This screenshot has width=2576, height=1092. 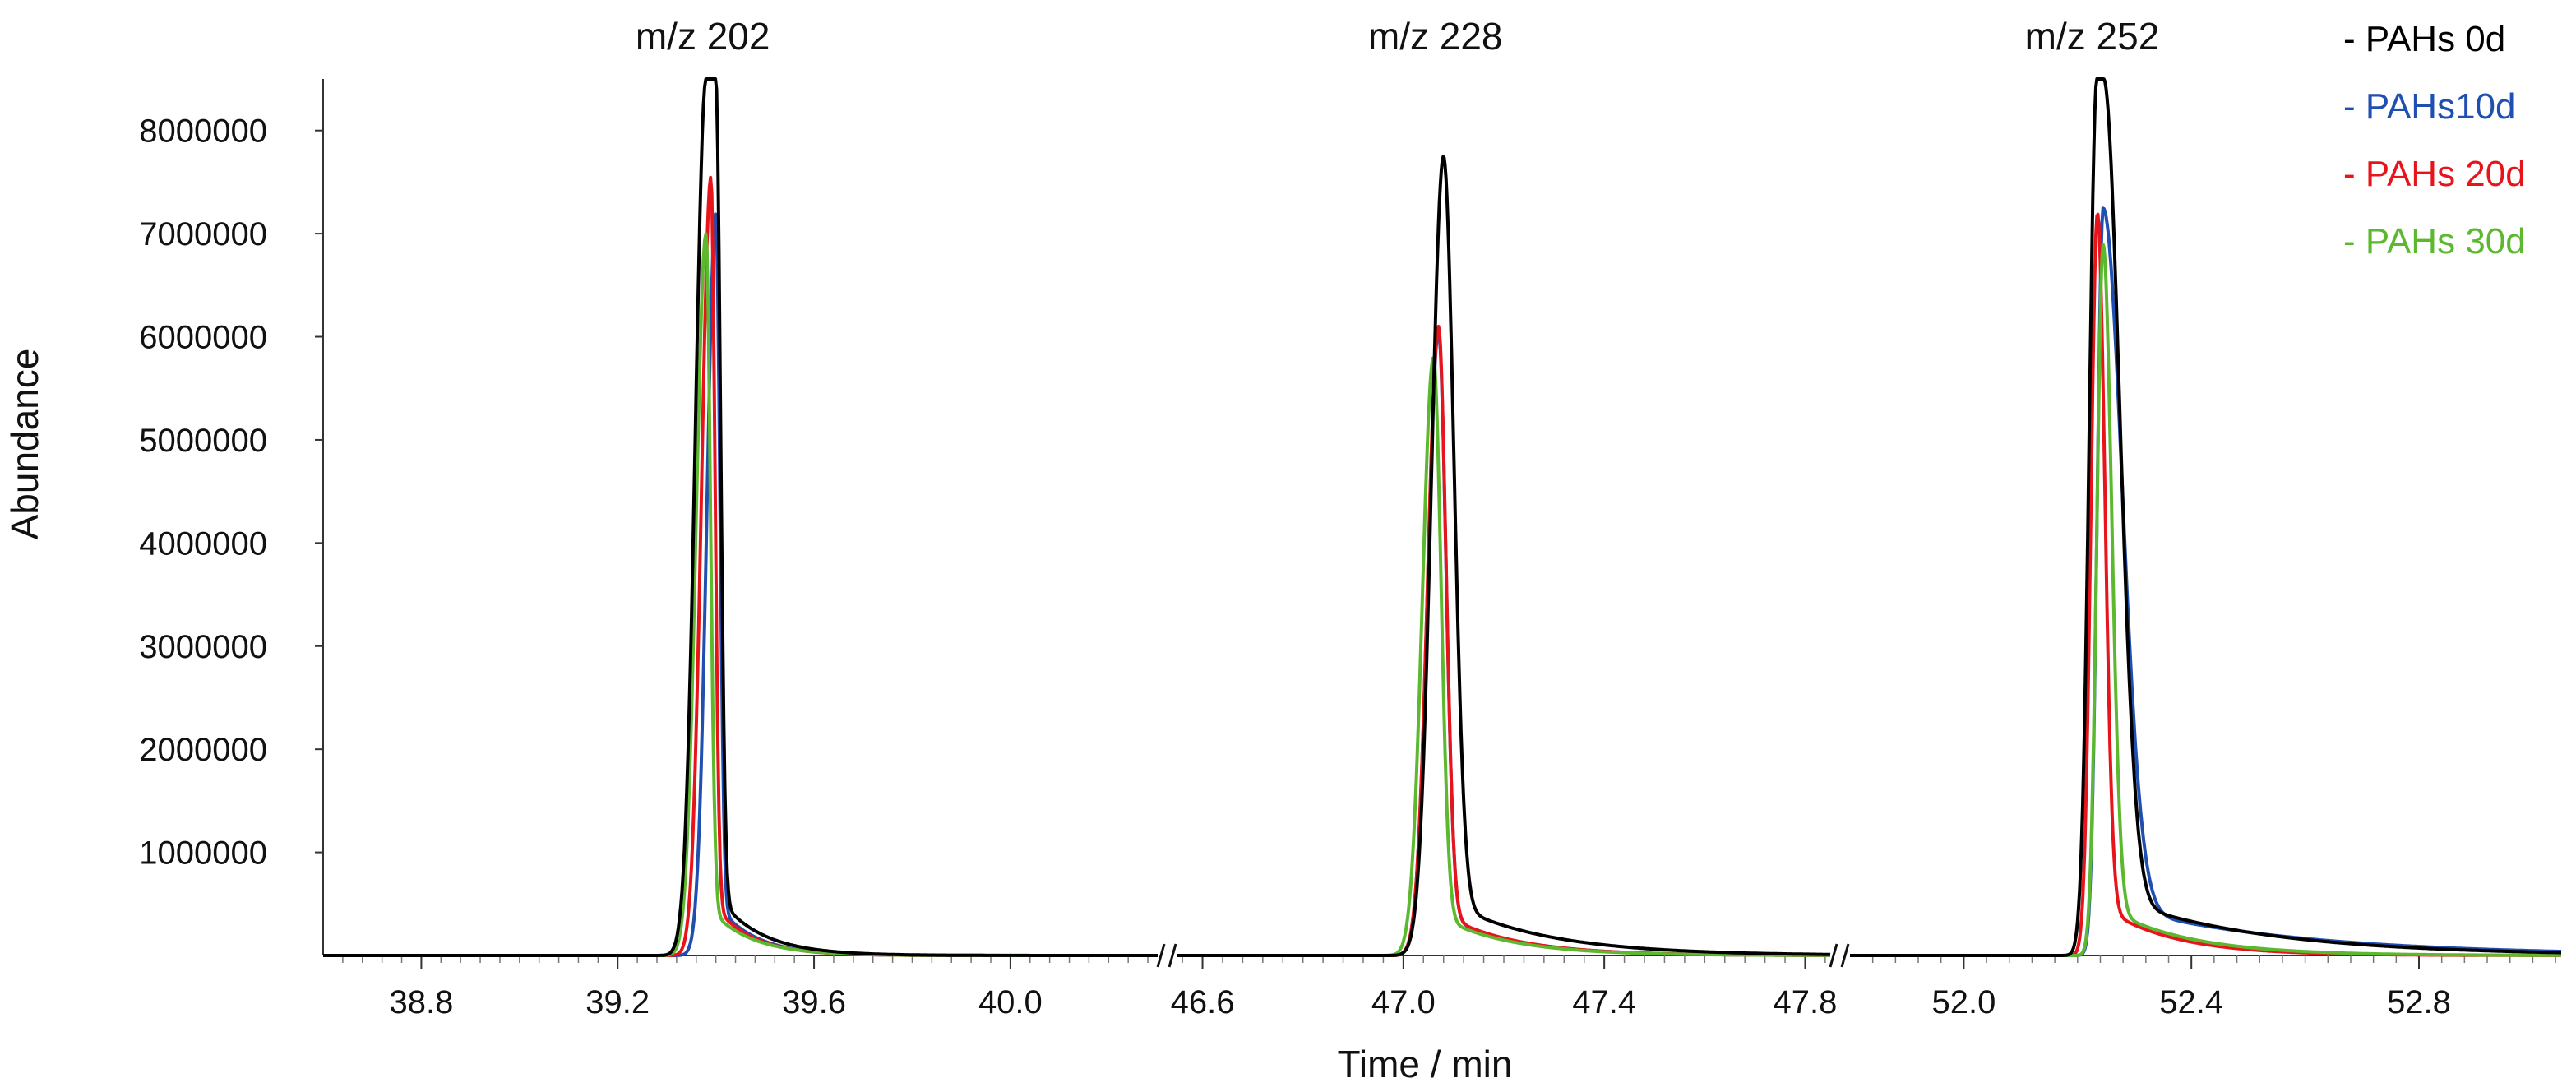 What do you see at coordinates (2092, 36) in the screenshot?
I see `panel-title: m/z 252` at bounding box center [2092, 36].